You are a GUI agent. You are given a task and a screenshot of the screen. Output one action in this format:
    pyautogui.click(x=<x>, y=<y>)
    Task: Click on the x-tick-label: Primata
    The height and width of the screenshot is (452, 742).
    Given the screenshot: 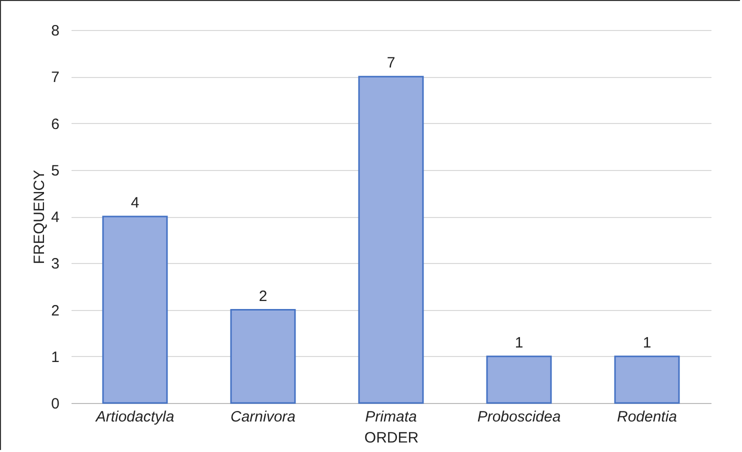 What is the action you would take?
    pyautogui.click(x=391, y=417)
    